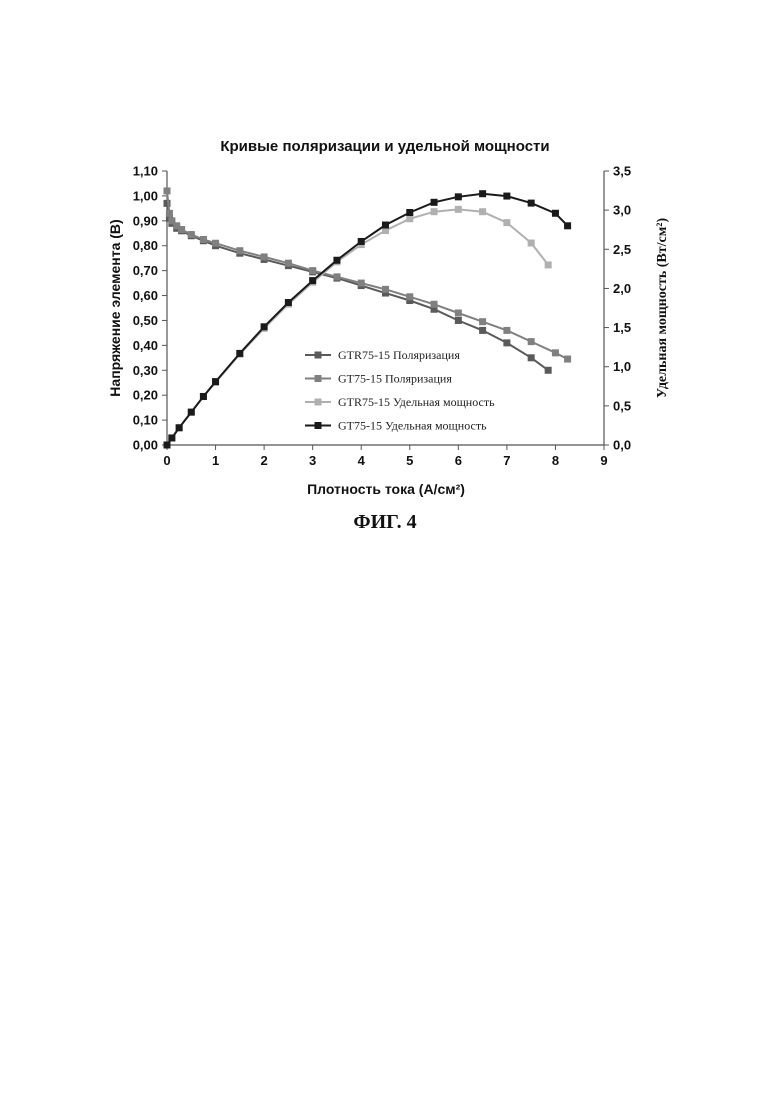  What do you see at coordinates (145, 420) in the screenshot?
I see `y-tick-label: 0,10` at bounding box center [145, 420].